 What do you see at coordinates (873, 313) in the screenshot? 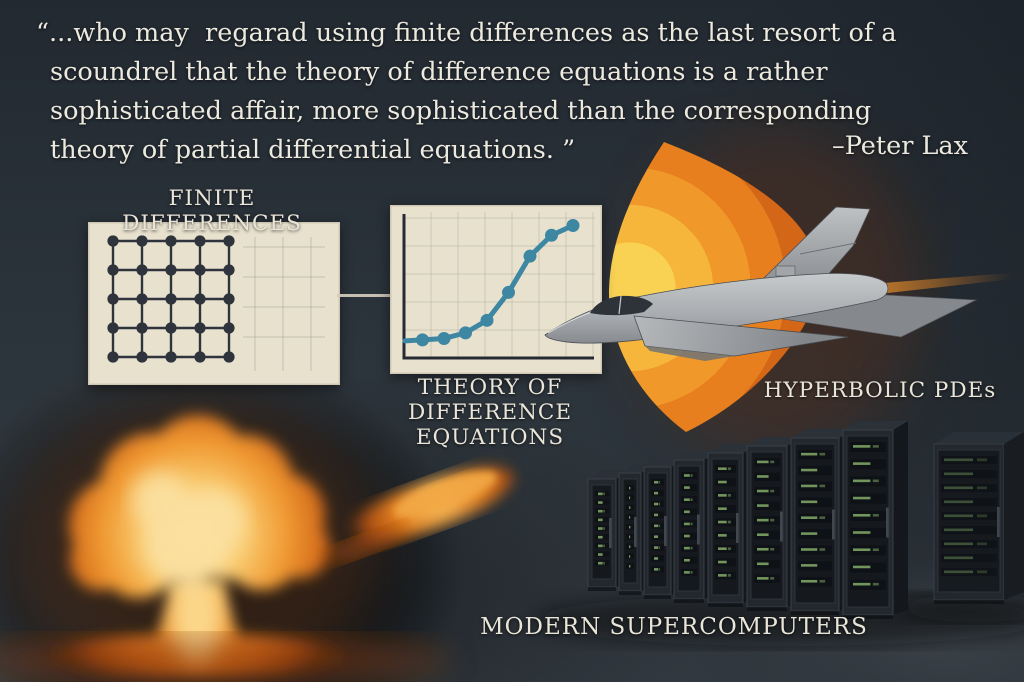
I see `far-wing` at bounding box center [873, 313].